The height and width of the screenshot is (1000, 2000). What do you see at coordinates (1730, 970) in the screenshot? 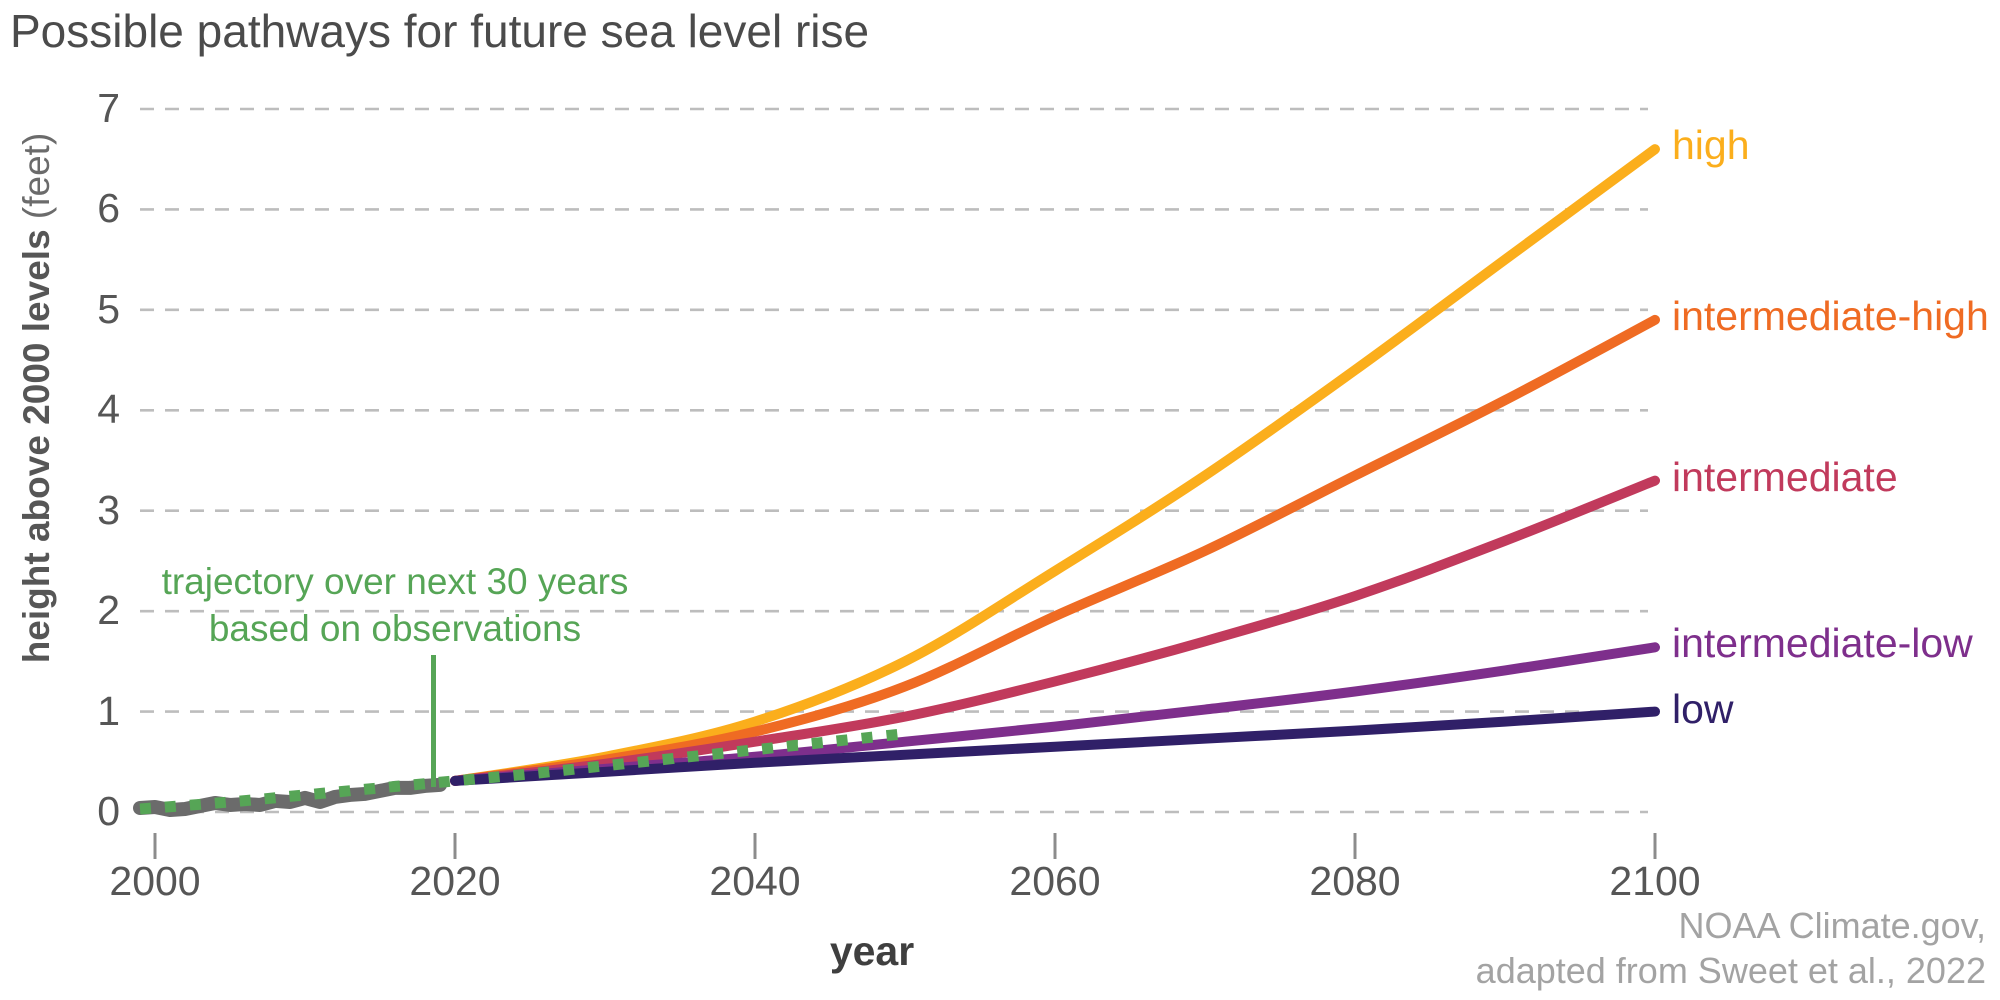
I see `source-attribution-line2: adapted from Sweet et al., 2022` at bounding box center [1730, 970].